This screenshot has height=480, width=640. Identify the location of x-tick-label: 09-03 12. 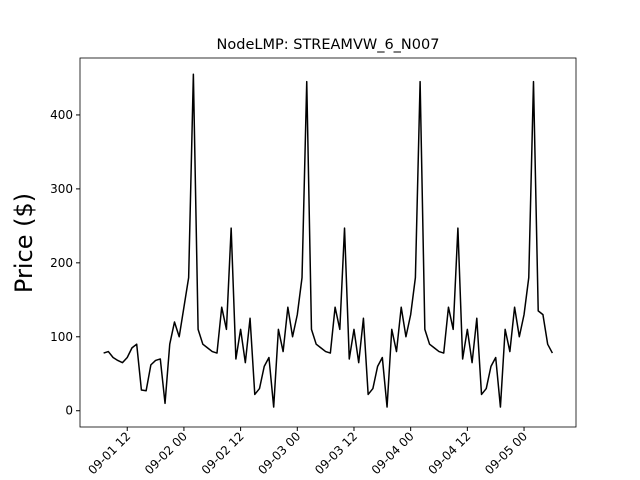
(336, 453).